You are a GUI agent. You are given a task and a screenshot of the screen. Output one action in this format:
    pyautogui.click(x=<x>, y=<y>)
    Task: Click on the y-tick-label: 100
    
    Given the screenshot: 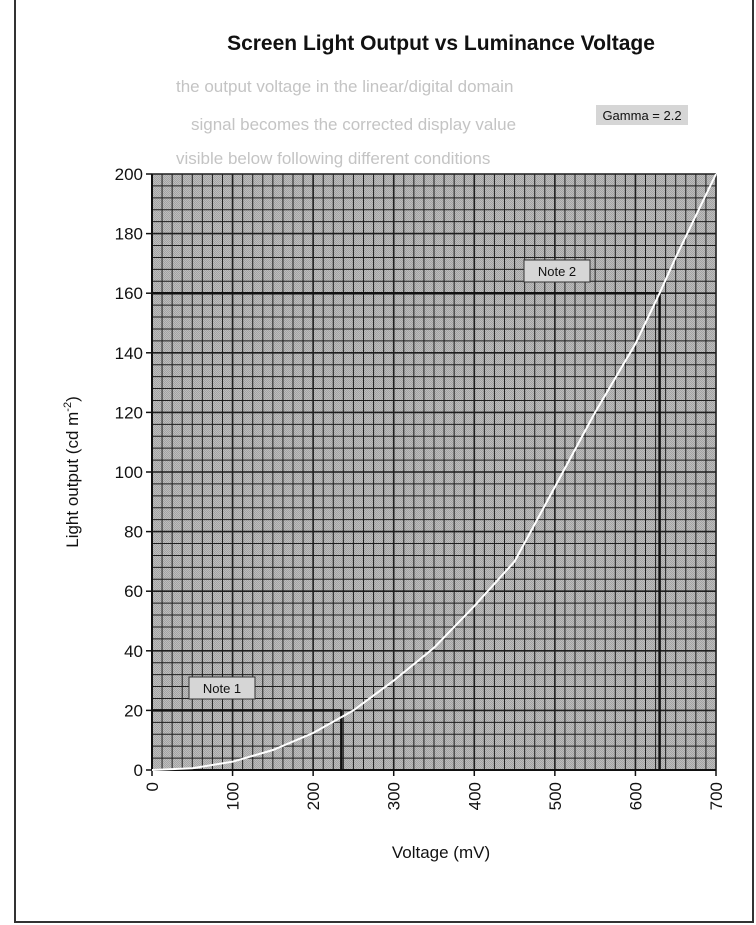 What is the action you would take?
    pyautogui.click(x=129, y=472)
    